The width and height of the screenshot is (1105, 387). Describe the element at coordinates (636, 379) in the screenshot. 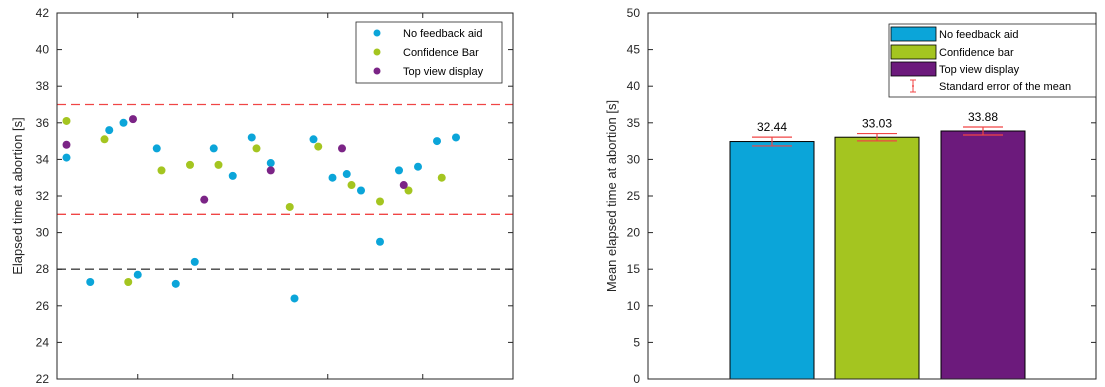

I see `y-tick-label: 0` at that location.